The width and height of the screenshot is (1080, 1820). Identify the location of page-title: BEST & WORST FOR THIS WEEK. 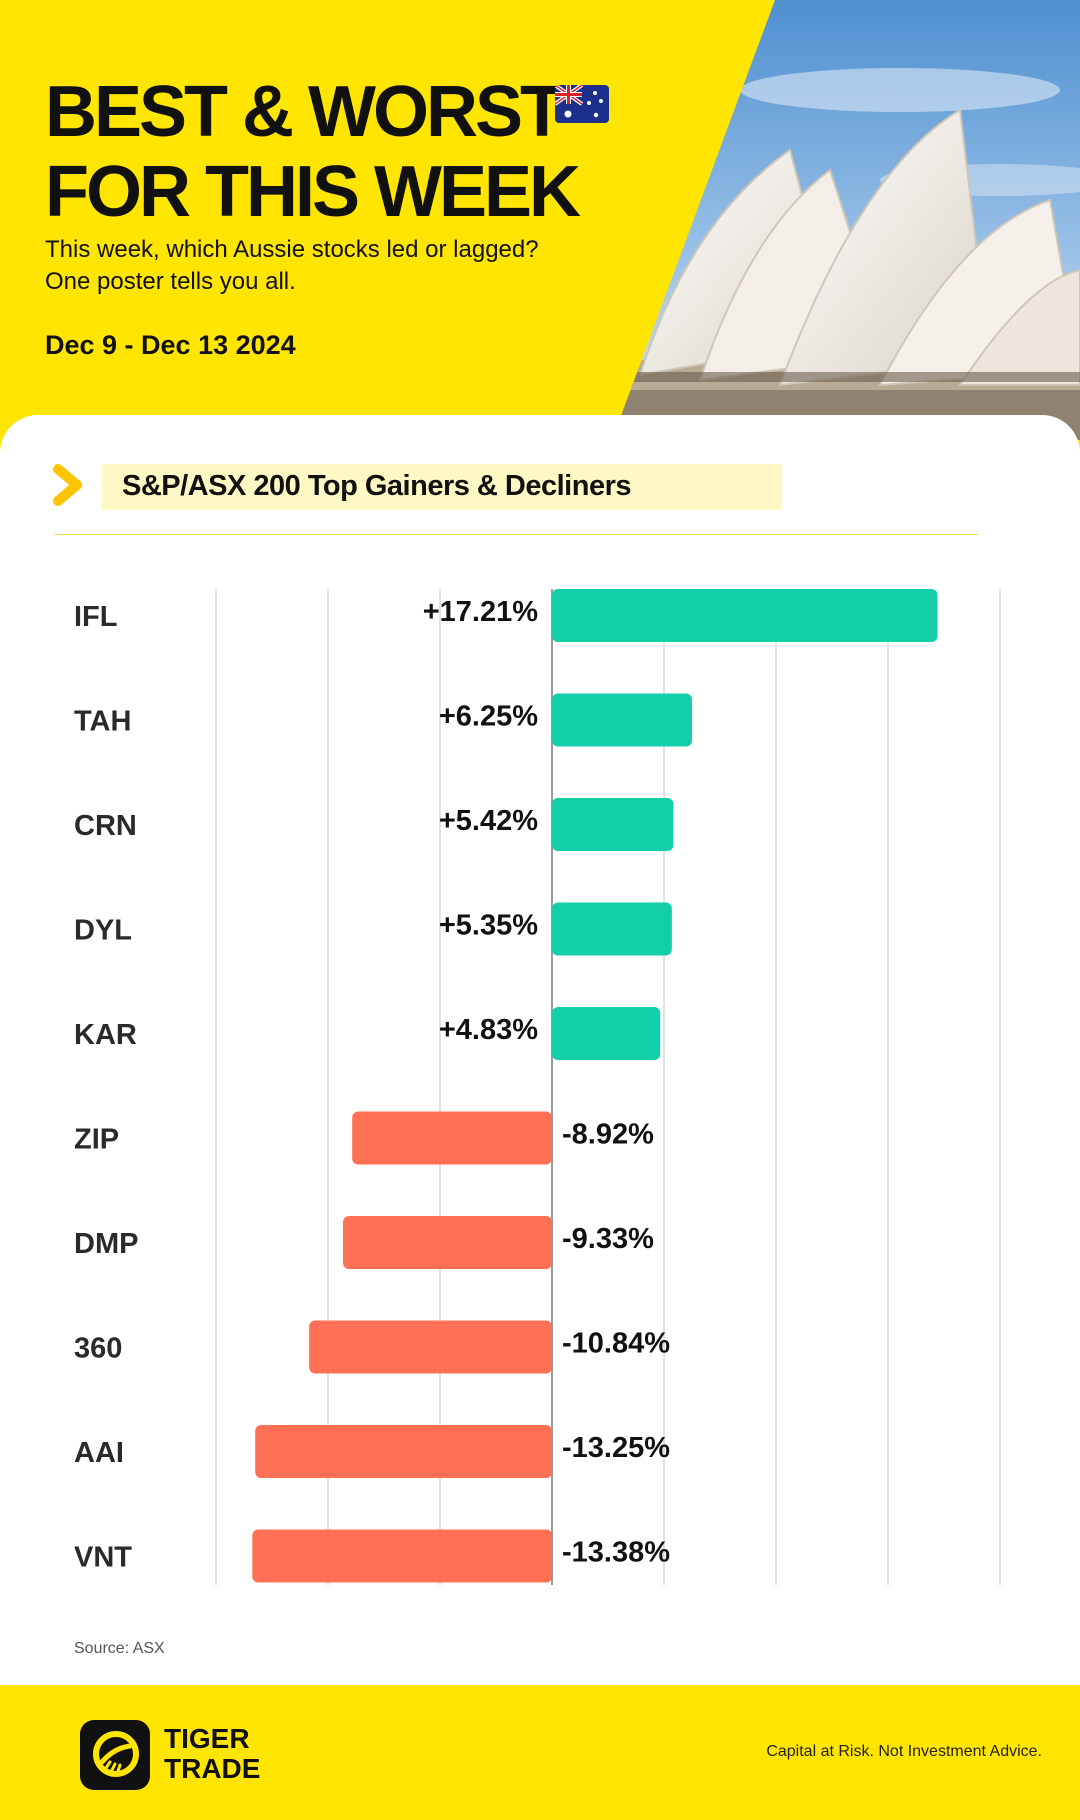
(313, 152).